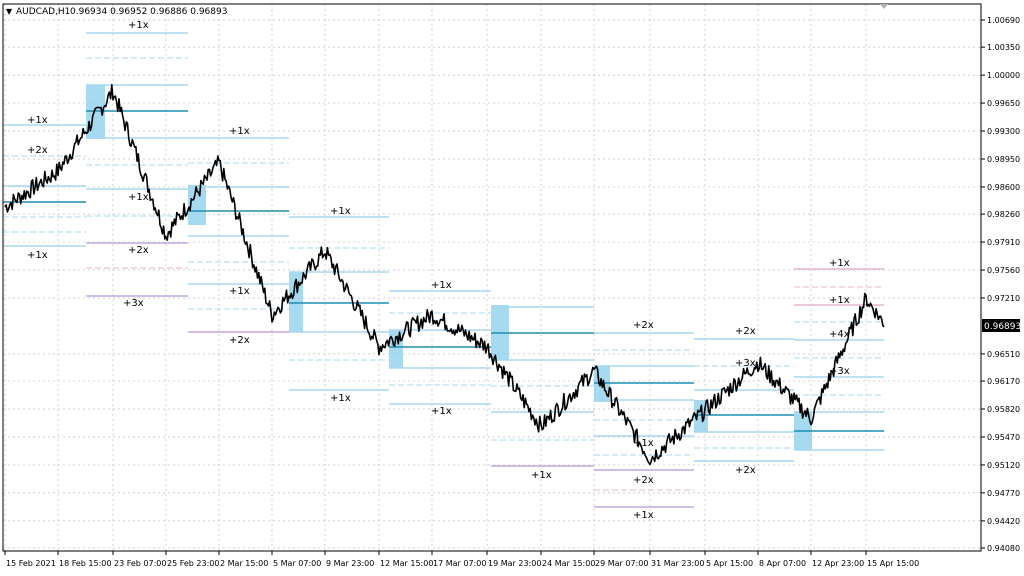 This screenshot has height=576, width=1024. Describe the element at coordinates (838, 563) in the screenshot. I see `x-tick-label: 12 Apr 23:00` at that location.